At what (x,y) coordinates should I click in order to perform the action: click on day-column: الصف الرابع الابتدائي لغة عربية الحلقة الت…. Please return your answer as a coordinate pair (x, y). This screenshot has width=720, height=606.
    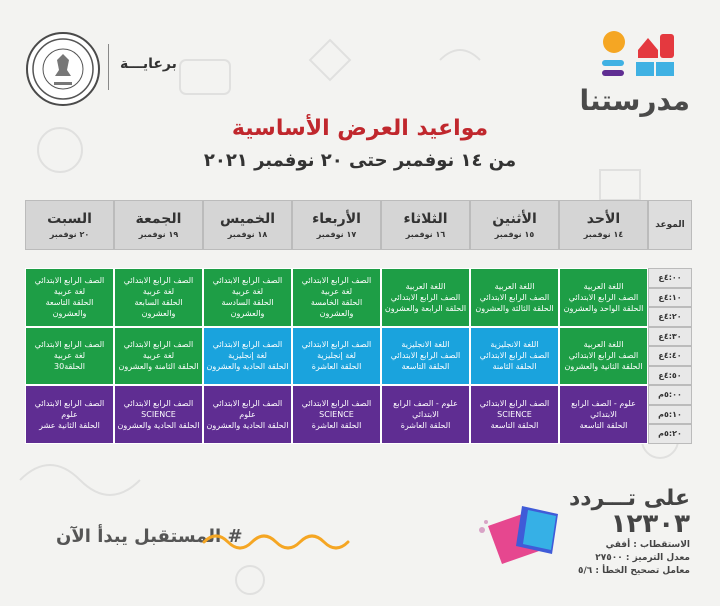
    Looking at the image, I should click on (69, 356).